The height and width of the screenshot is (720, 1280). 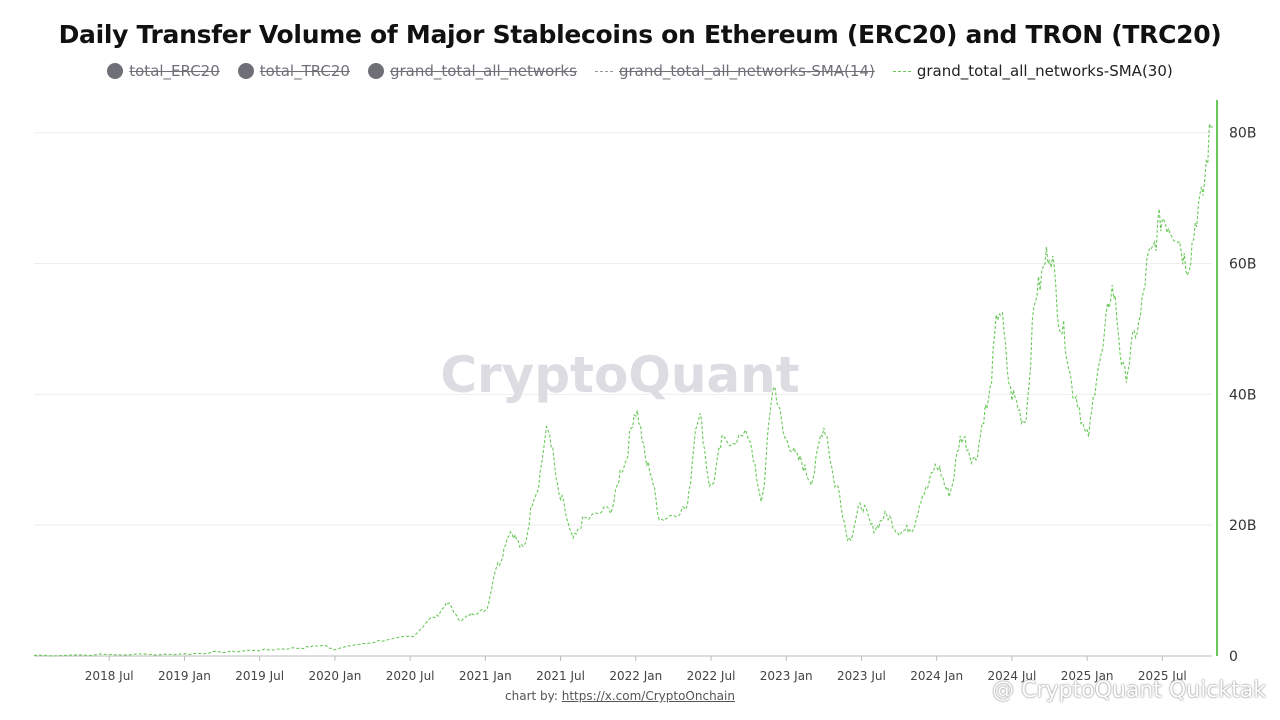 I want to click on legend-item-3: grand_total_all_networks-SMA(14), so click(x=734, y=71).